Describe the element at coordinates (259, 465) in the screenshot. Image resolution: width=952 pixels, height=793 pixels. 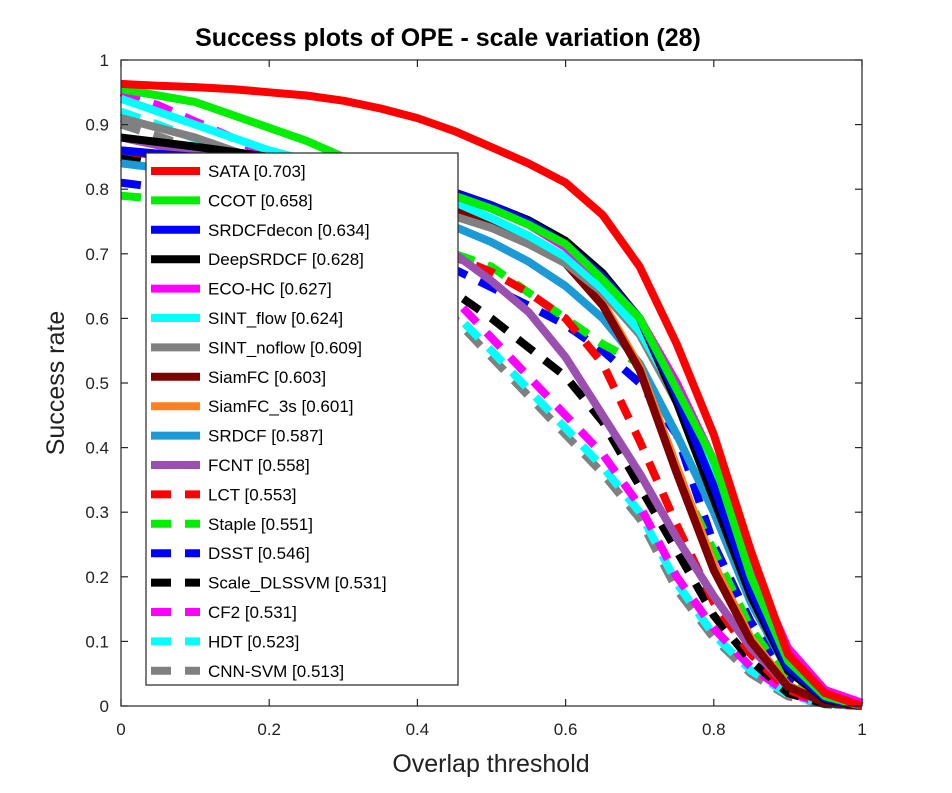
I see `legend-label: FCNT [0.558]` at that location.